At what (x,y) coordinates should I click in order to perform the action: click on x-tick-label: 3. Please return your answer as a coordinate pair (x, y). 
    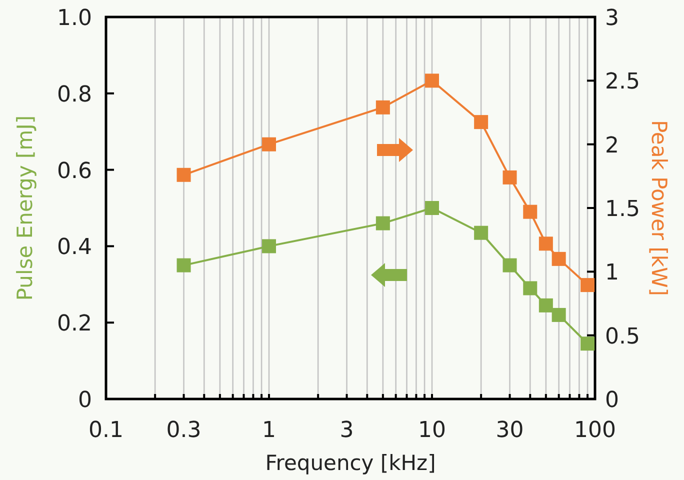
    Looking at the image, I should click on (347, 430).